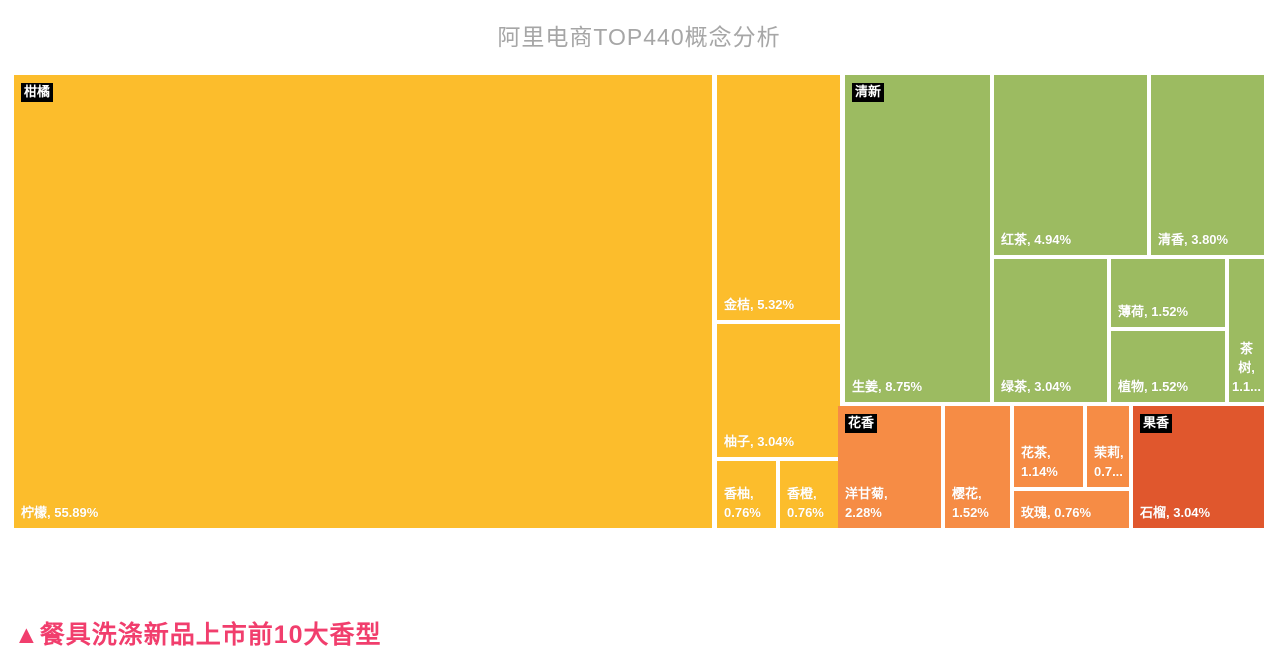 The image size is (1278, 666). I want to click on cell-label-lemon: 柠檬, 55.89%, so click(60, 513).